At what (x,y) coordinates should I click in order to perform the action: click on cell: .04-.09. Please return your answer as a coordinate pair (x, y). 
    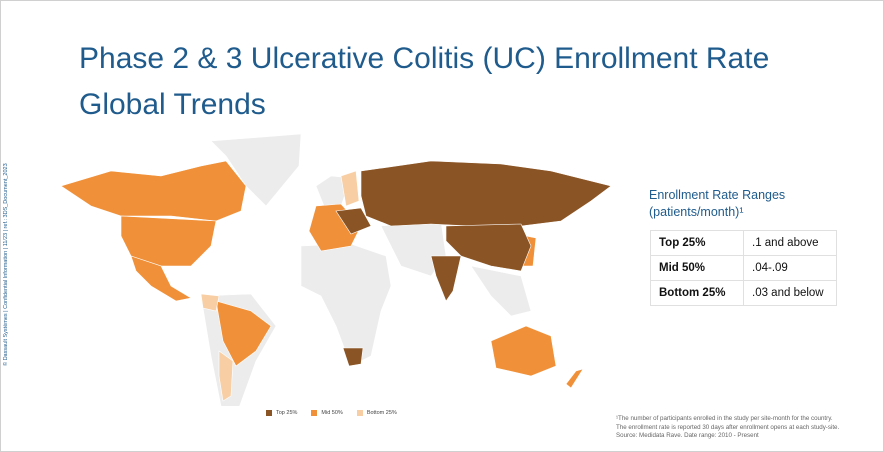
    Looking at the image, I should click on (790, 268).